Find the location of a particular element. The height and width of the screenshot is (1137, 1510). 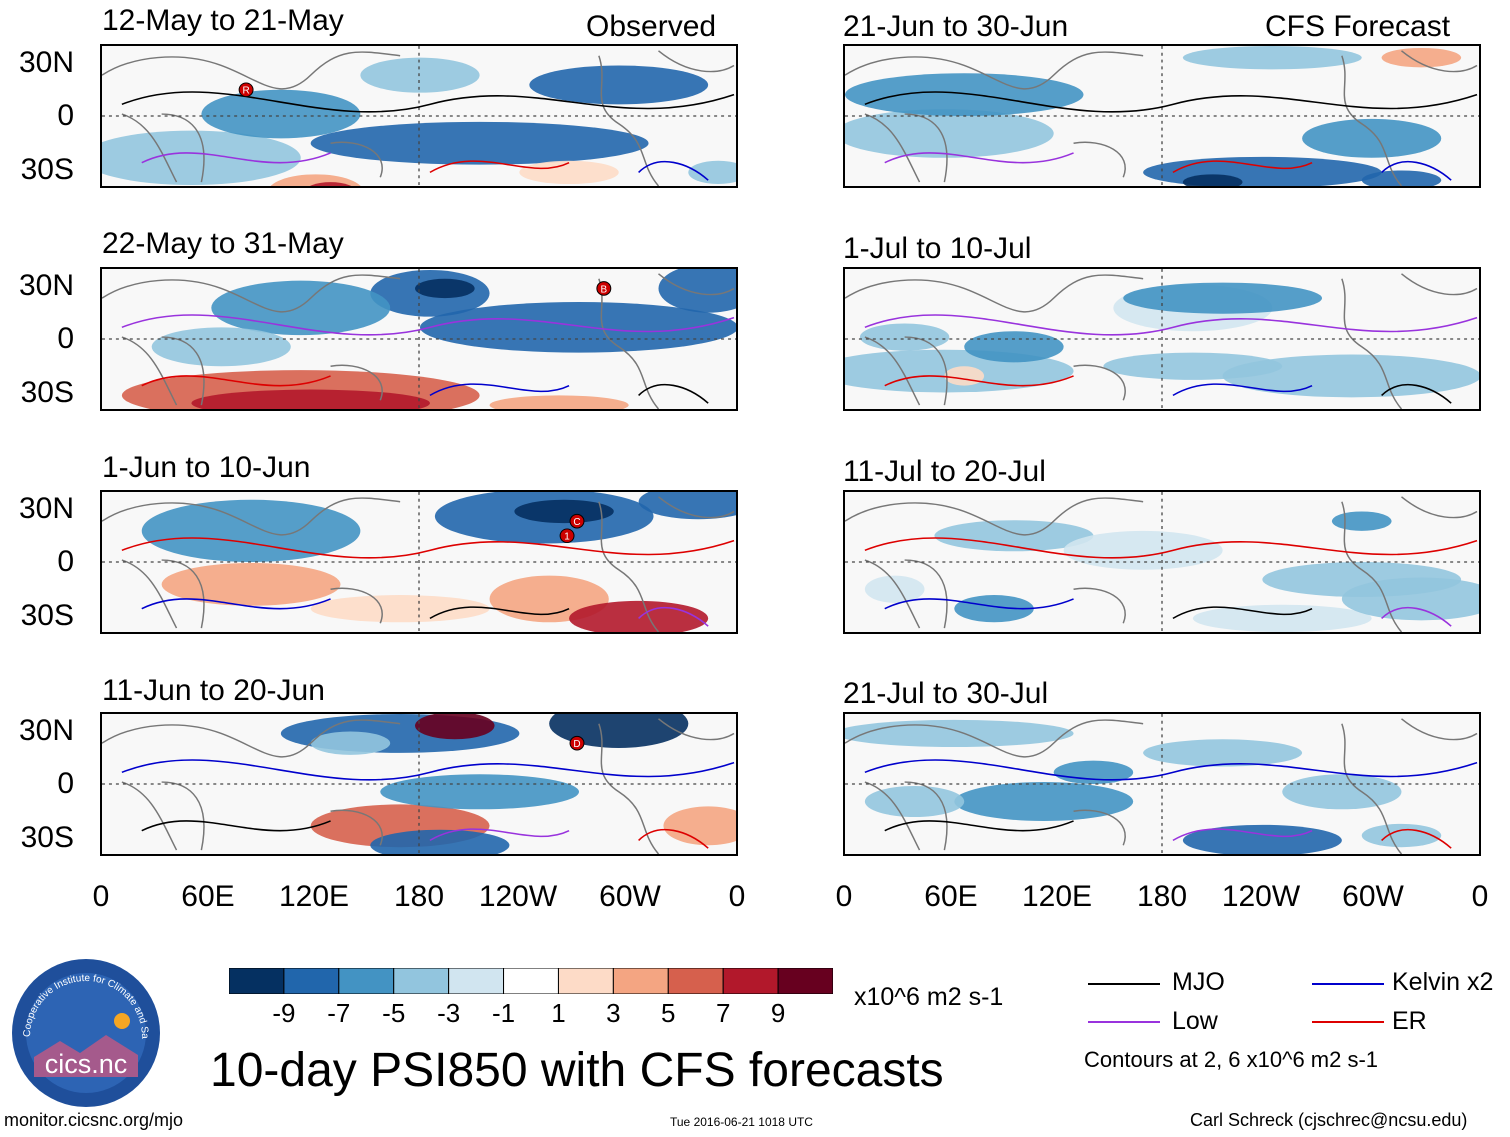

storm-marker-label: D is located at coordinates (576, 744).